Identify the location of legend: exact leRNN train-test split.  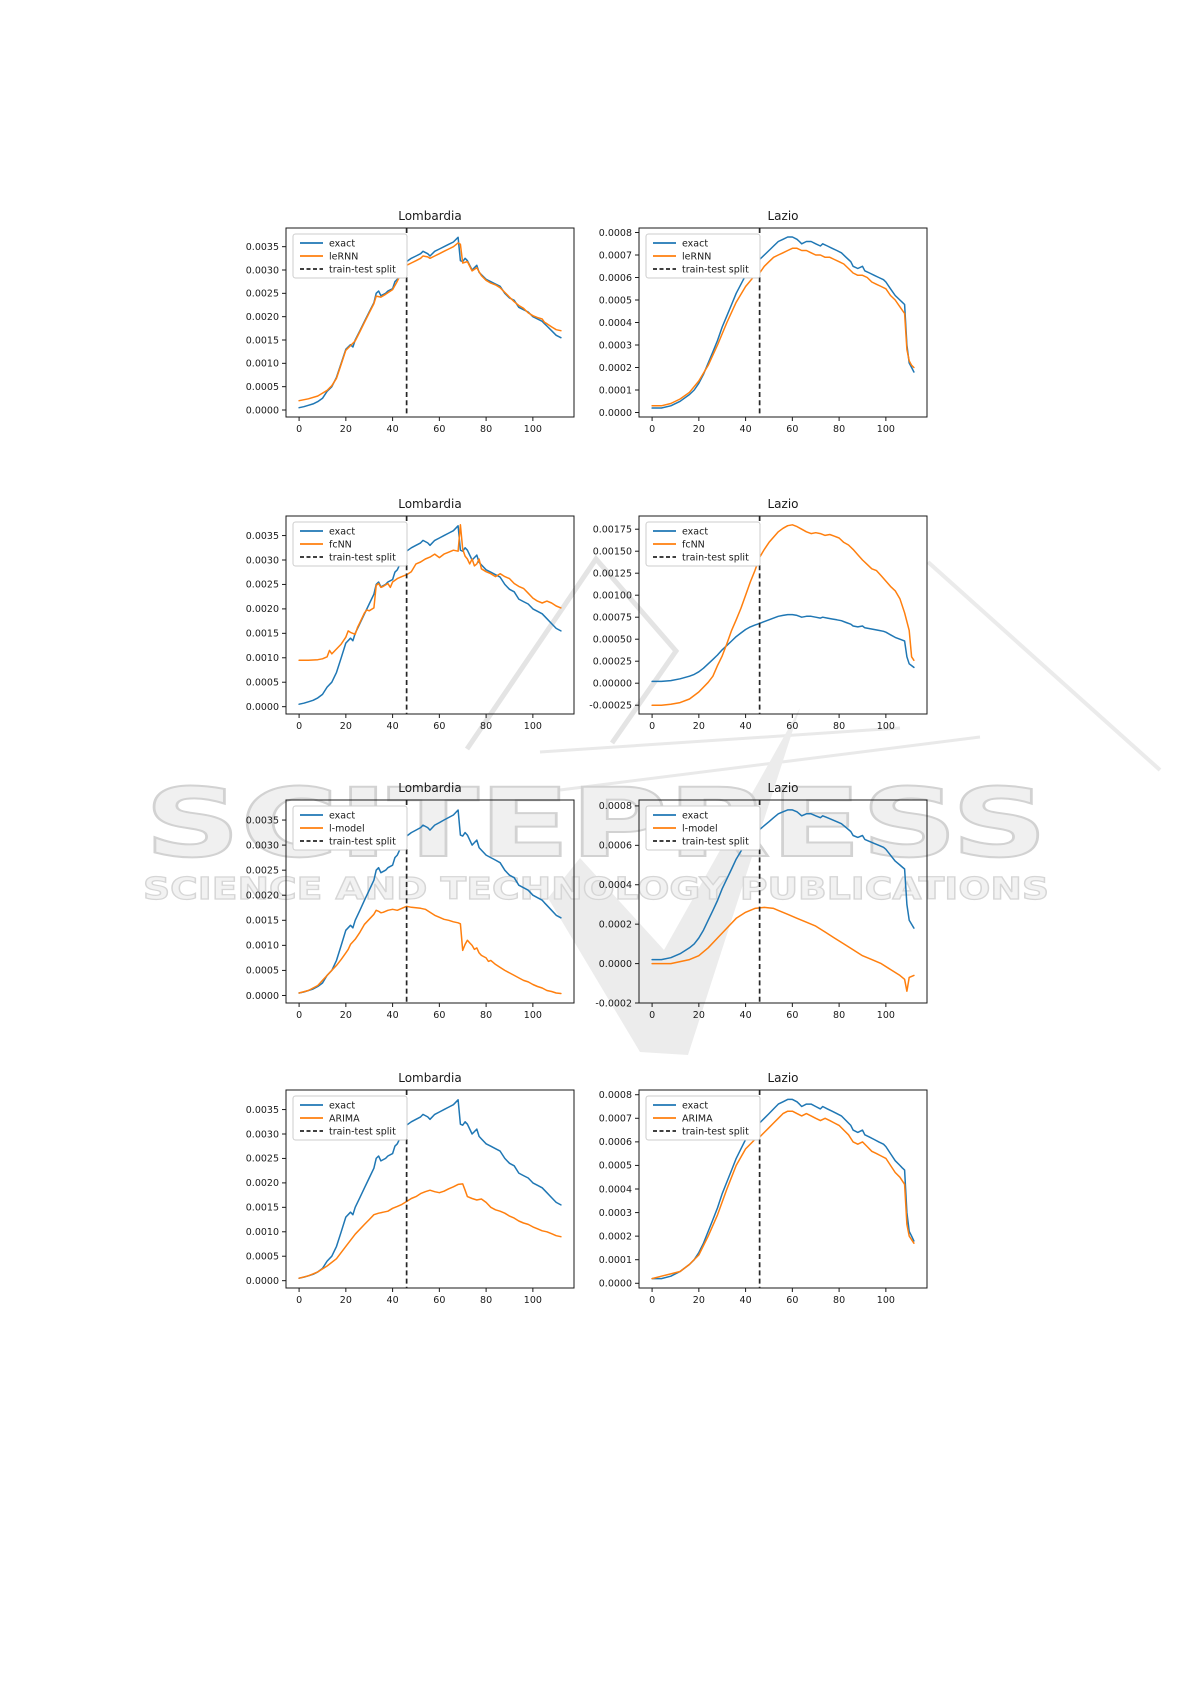
(703, 256).